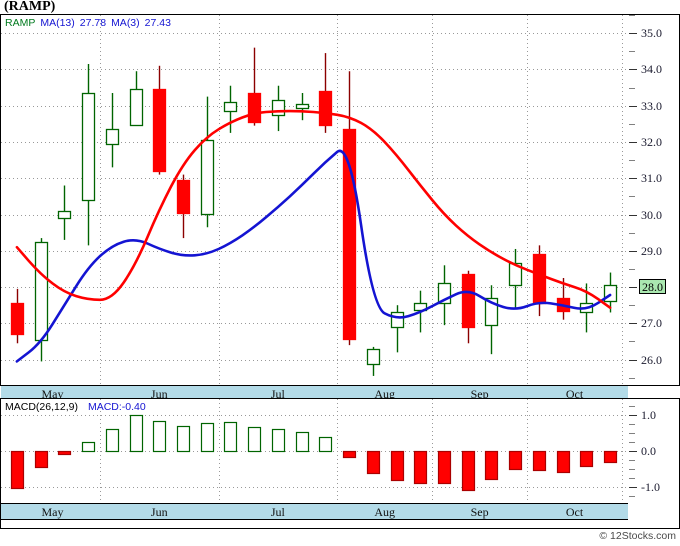  I want to click on macd-date-axis: May Jun Jul Aug Sep Oct, so click(314, 511).